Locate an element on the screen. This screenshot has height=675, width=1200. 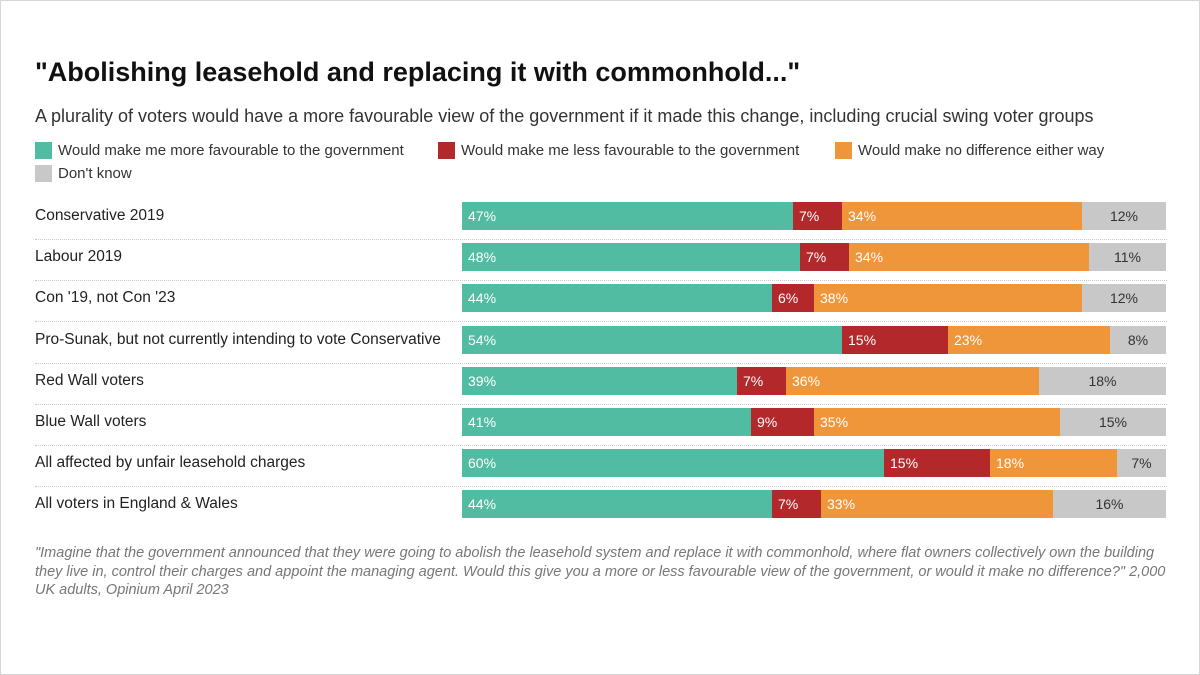
bar-track: 44% 6% 38% 12% is located at coordinates (814, 298).